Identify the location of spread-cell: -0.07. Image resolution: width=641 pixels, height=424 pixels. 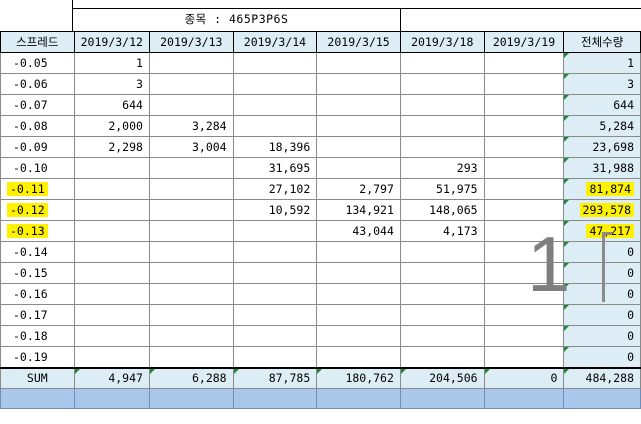
(37, 105).